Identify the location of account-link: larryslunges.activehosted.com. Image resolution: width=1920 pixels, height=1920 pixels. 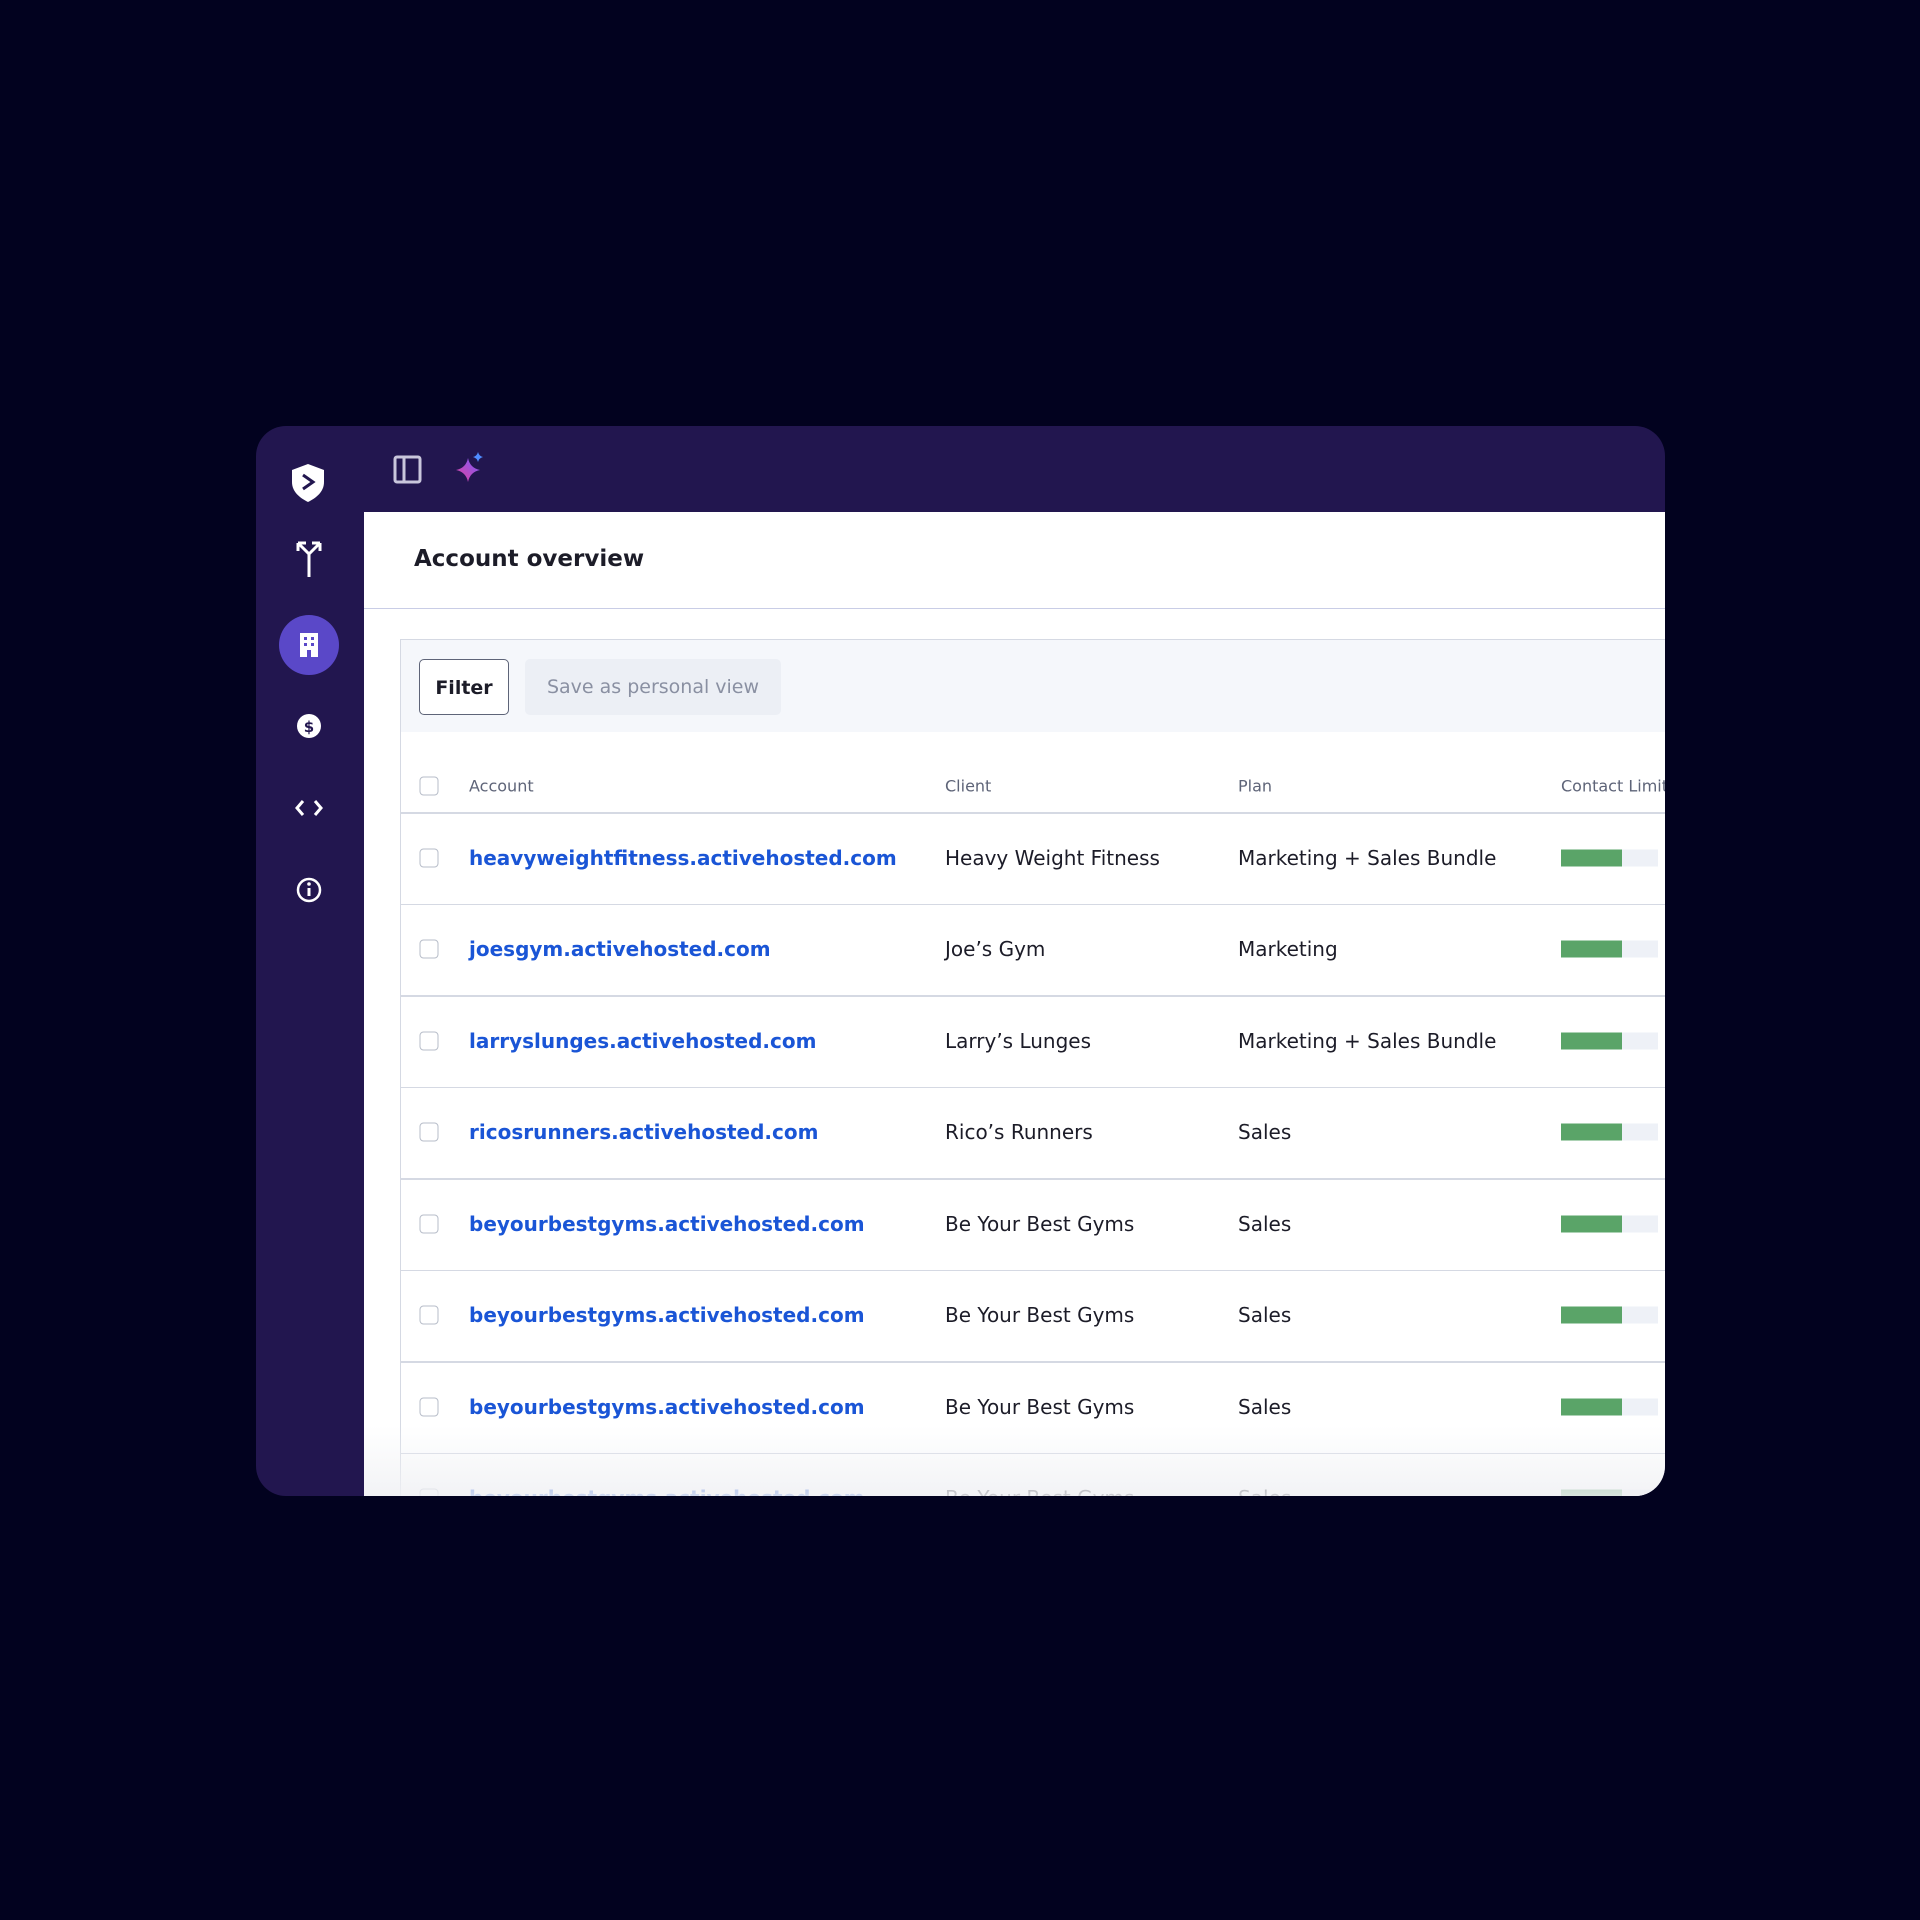
(643, 1040).